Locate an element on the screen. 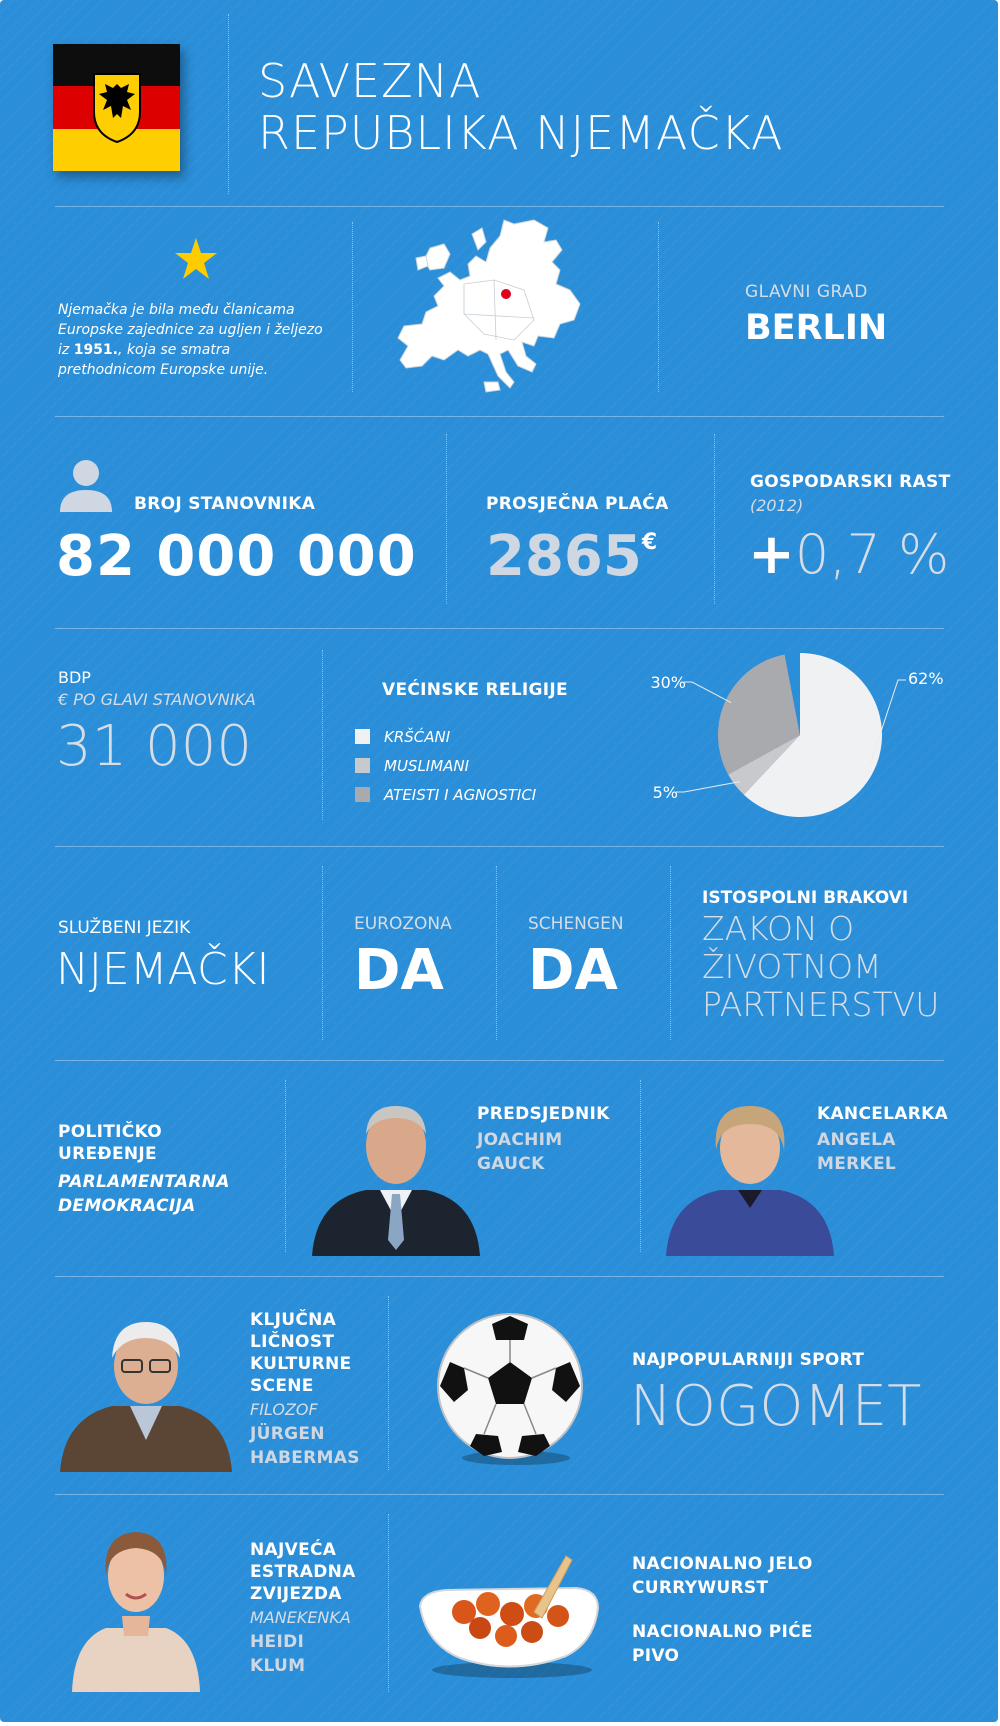 The height and width of the screenshot is (1726, 1000). legend-item-christians: KRŠĆANI is located at coordinates (445, 736).